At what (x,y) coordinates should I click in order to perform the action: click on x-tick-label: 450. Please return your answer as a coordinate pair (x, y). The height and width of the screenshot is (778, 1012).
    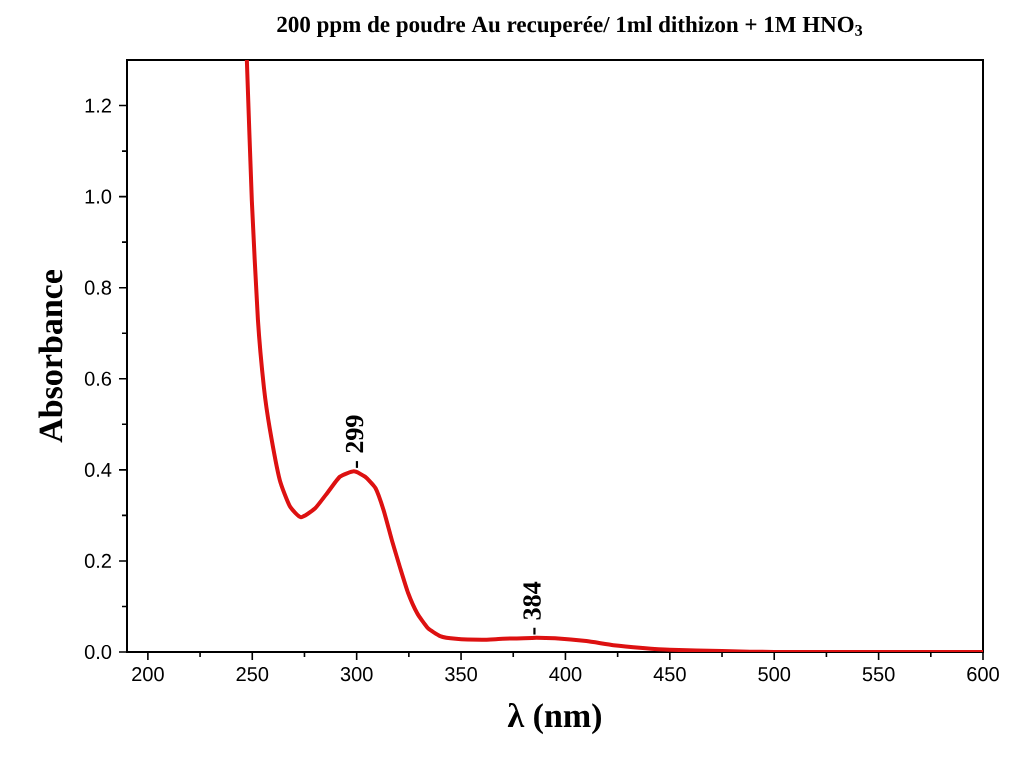
    Looking at the image, I should click on (669, 674).